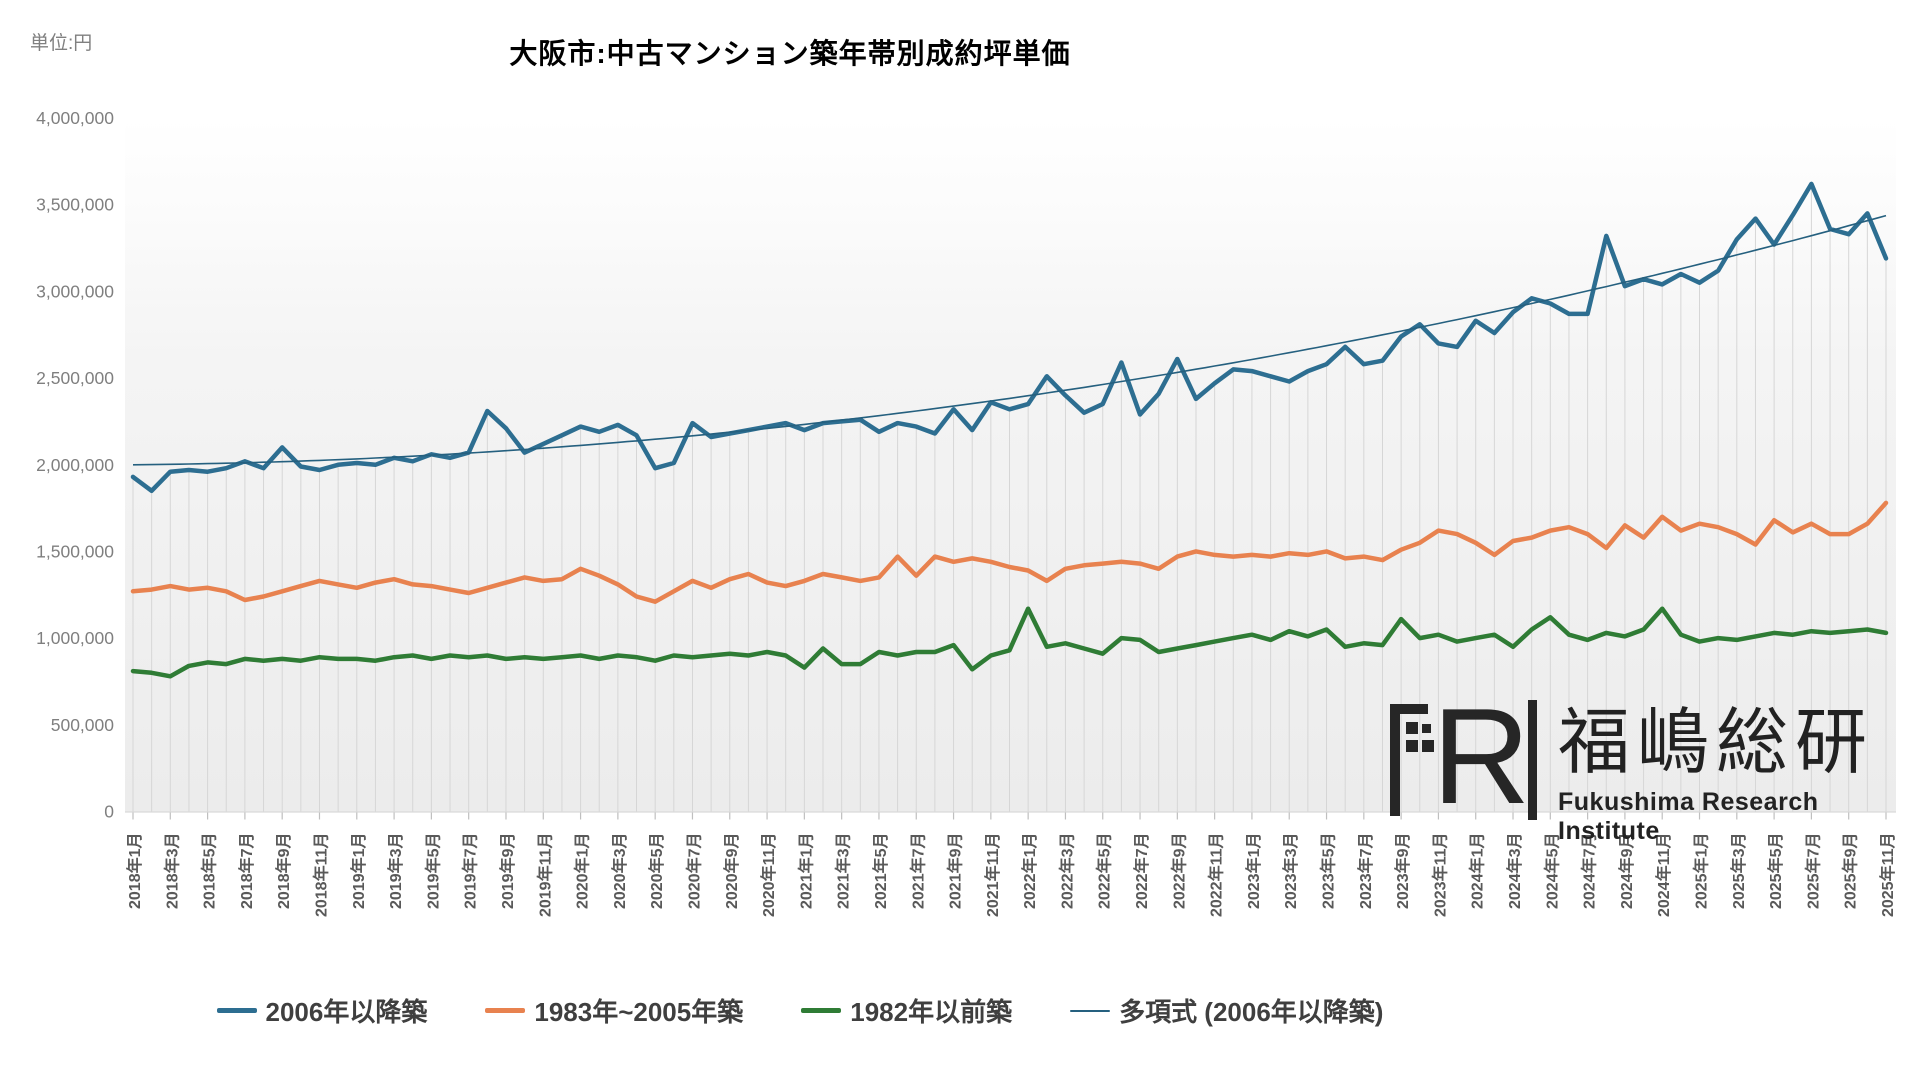 The image size is (1920, 1080). I want to click on legend-item-1983-2005: 1983年~2005年築, so click(614, 1010).